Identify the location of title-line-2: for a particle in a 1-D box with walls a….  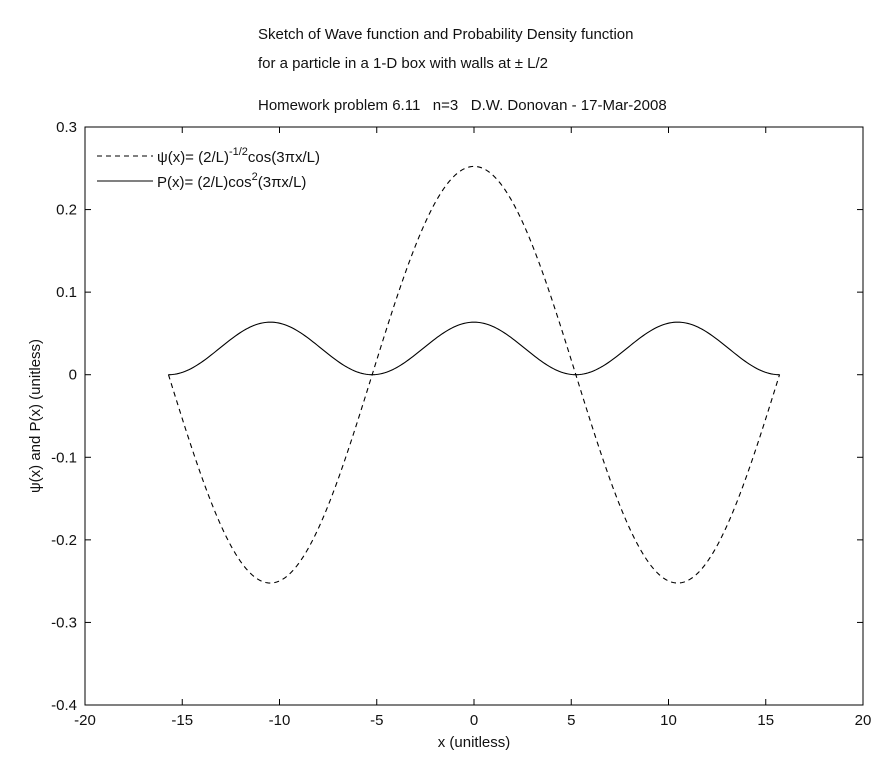
(403, 63).